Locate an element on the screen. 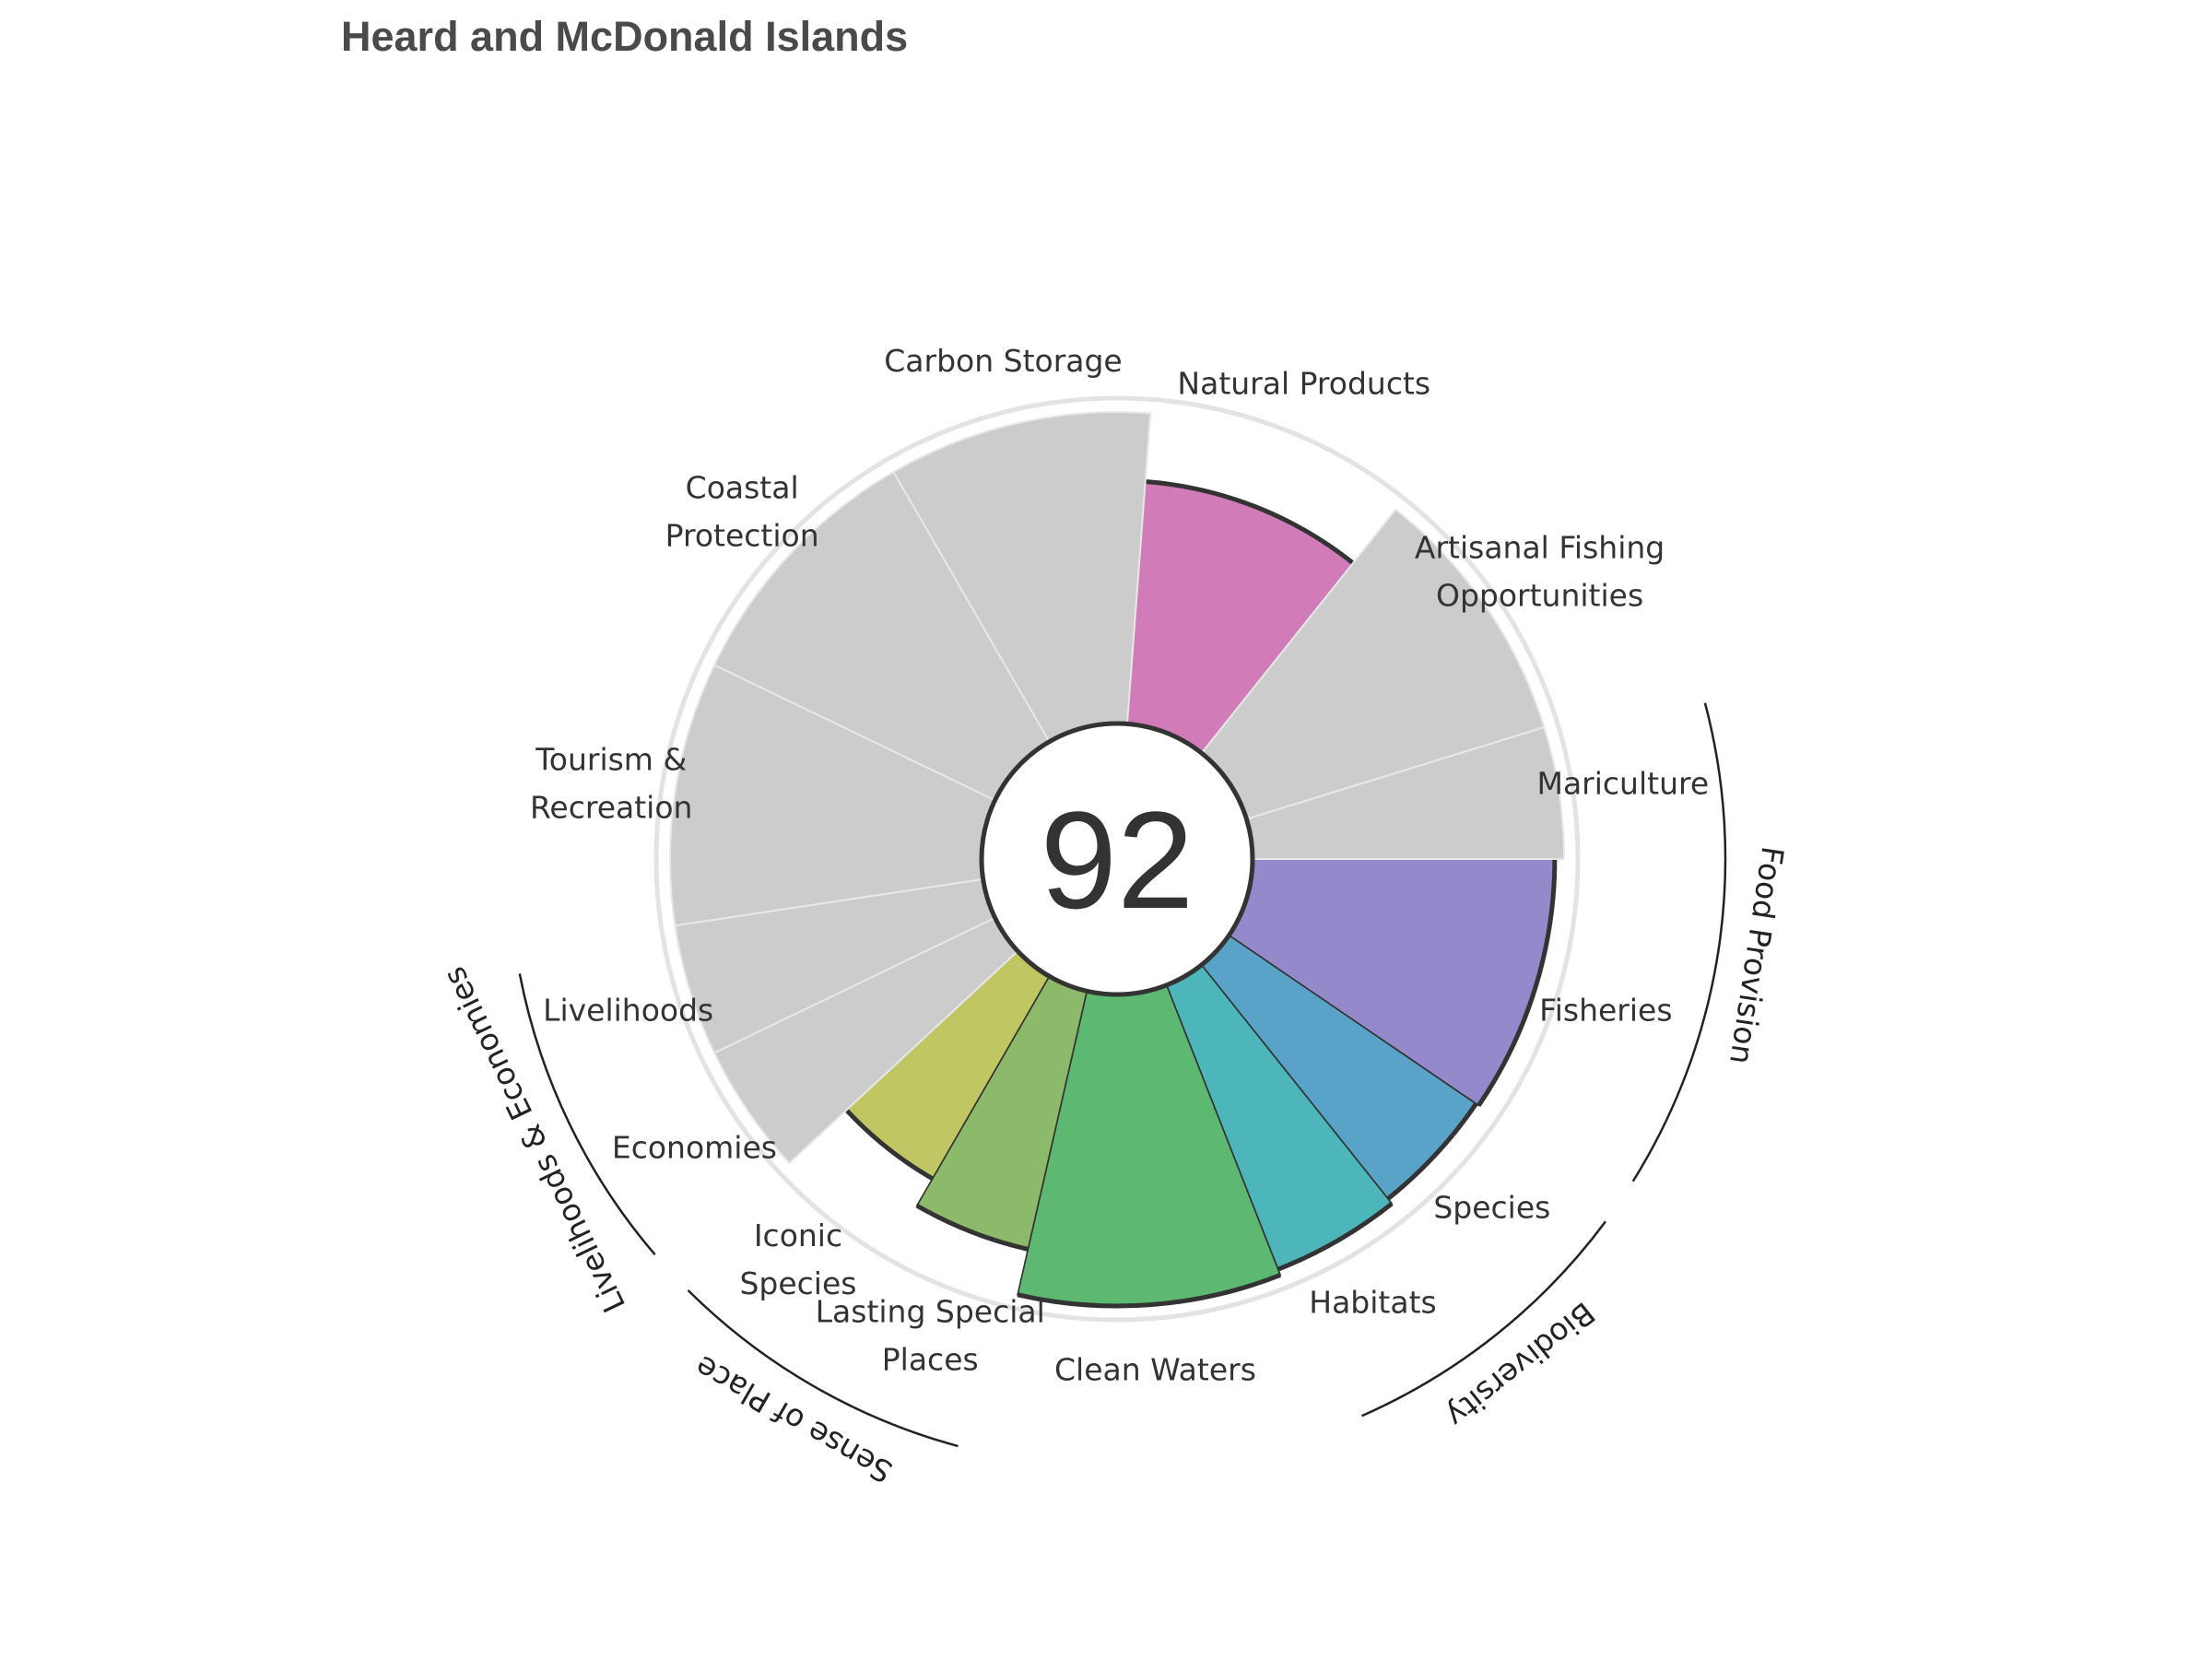 Image resolution: width=2212 pixels, height=1659 pixels. petal-label-mariculture: Mariculture is located at coordinates (1622, 783).